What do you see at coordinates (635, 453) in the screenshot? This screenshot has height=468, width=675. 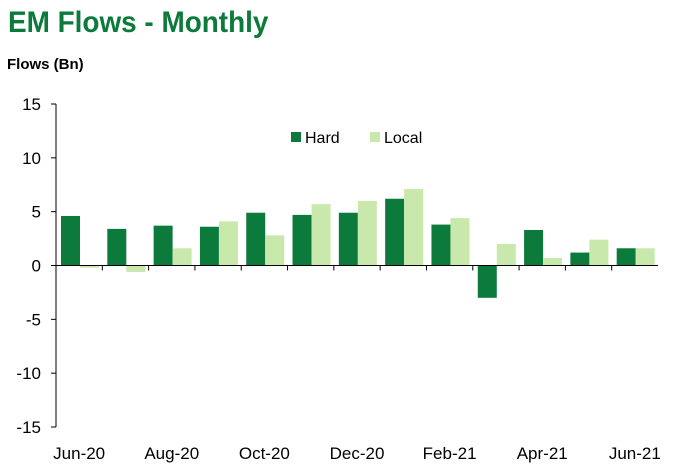 I see `x-tick-label: Jun-21` at bounding box center [635, 453].